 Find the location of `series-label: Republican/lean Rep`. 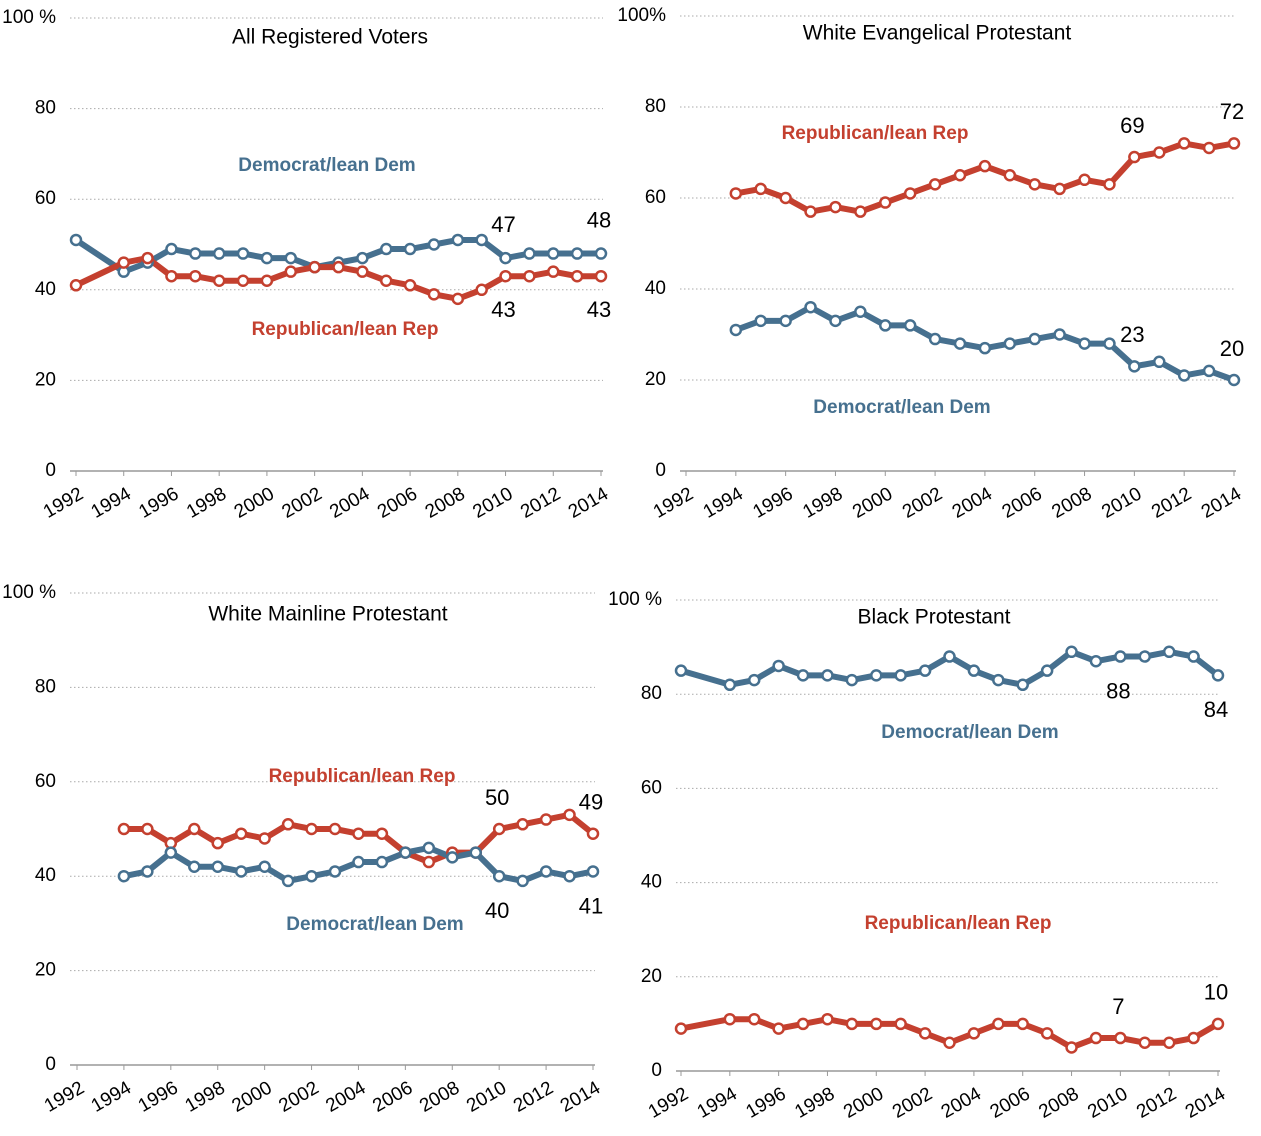

series-label: Republican/lean Rep is located at coordinates (875, 133).